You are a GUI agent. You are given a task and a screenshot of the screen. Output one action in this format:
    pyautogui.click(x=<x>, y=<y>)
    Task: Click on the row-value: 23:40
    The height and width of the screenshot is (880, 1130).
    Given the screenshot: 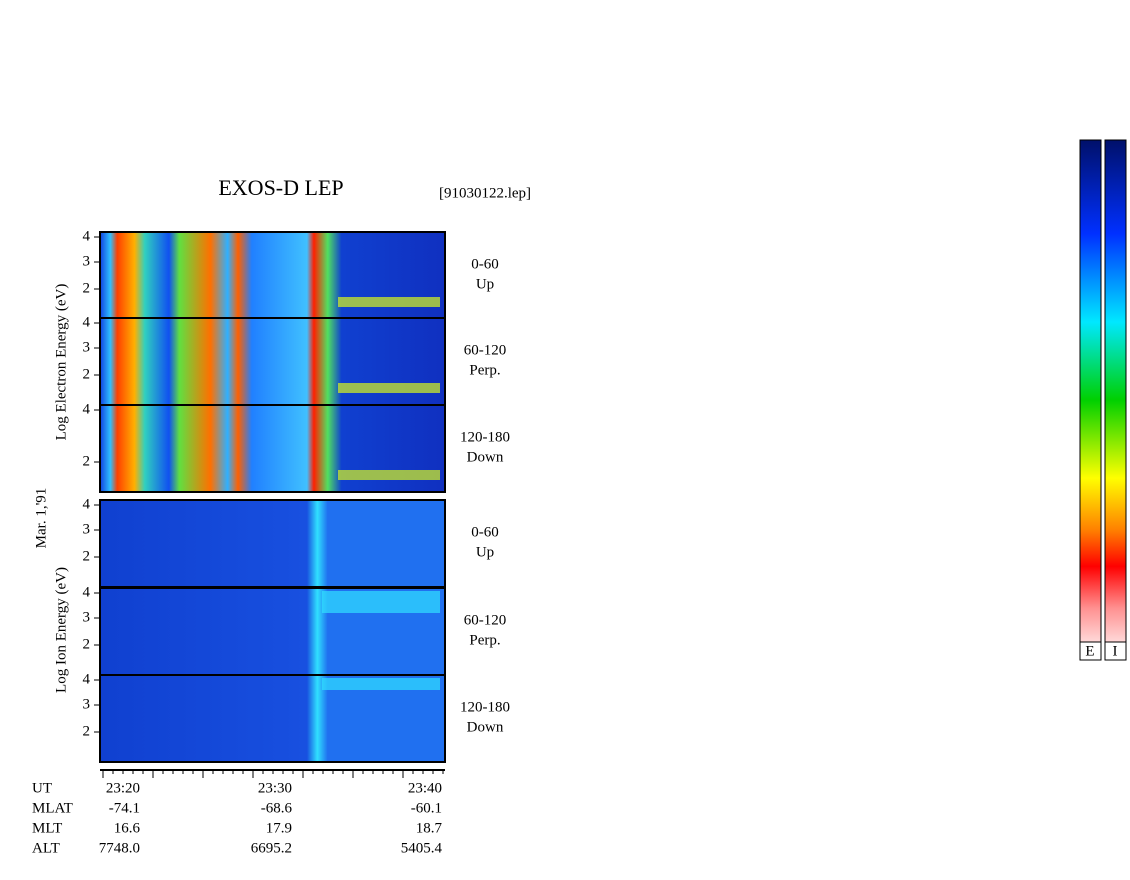 What is the action you would take?
    pyautogui.click(x=425, y=788)
    